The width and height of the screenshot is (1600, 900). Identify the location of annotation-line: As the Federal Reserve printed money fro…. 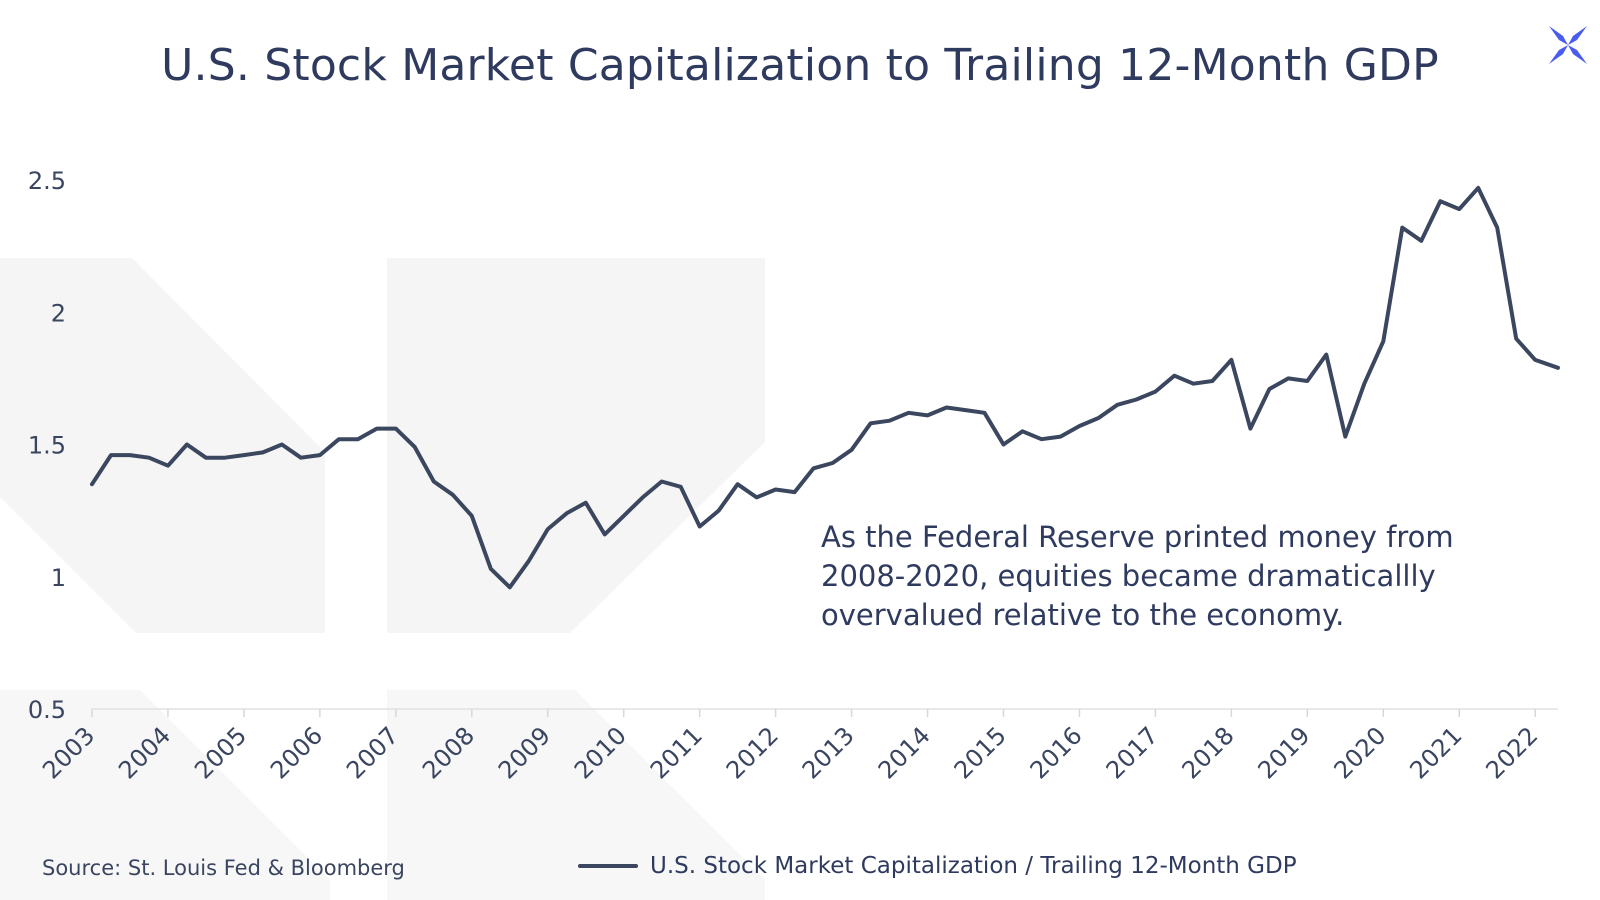
(1137, 537).